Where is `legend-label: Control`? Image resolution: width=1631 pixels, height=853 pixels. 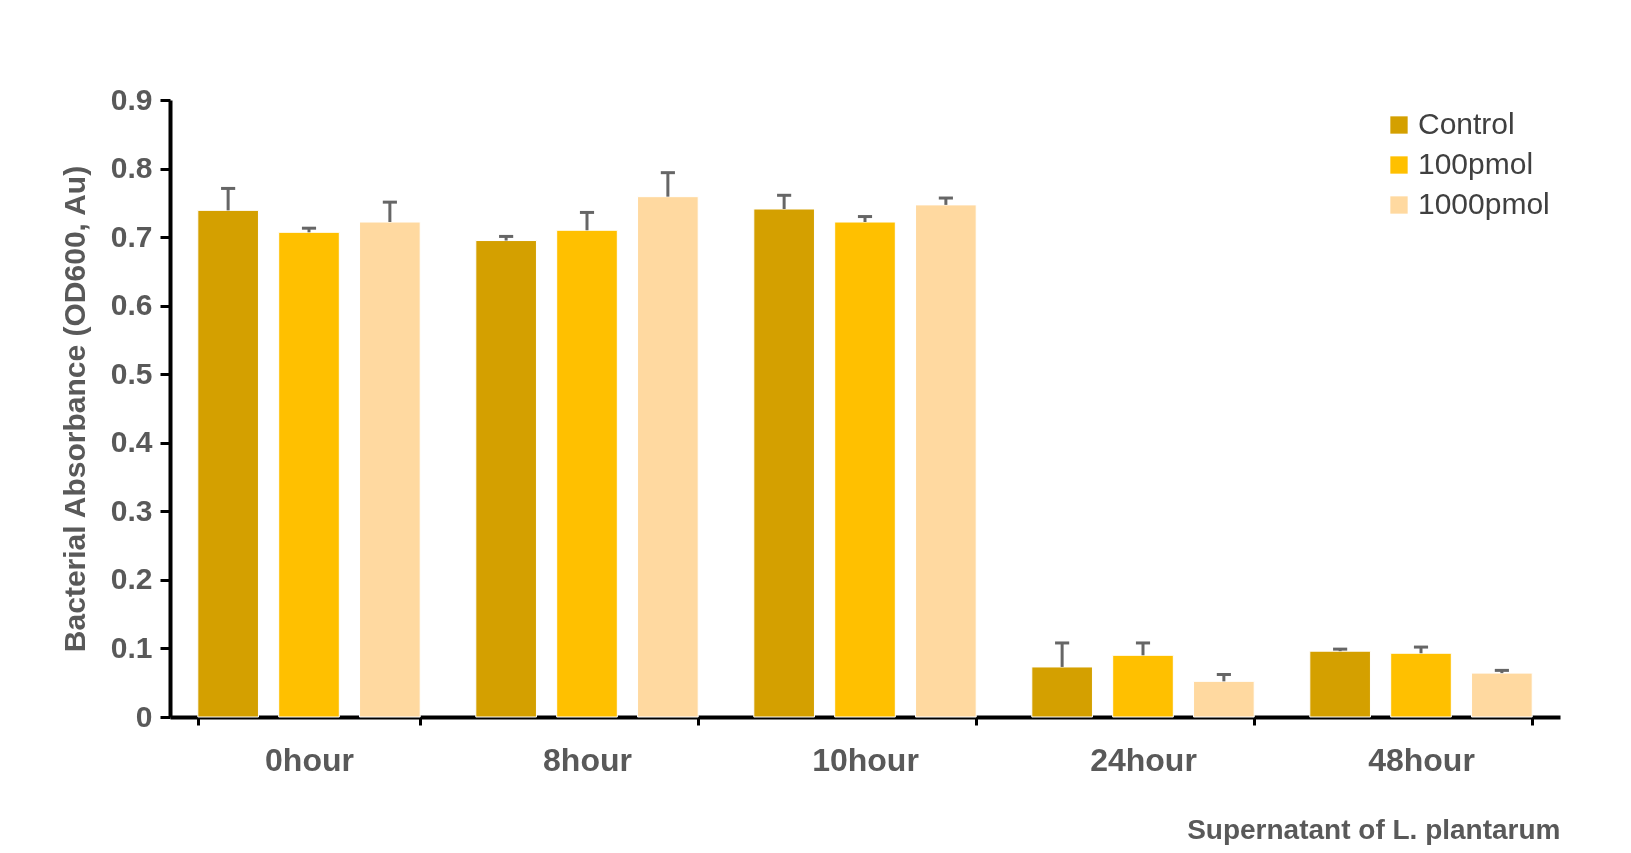
legend-label: Control is located at coordinates (1466, 123).